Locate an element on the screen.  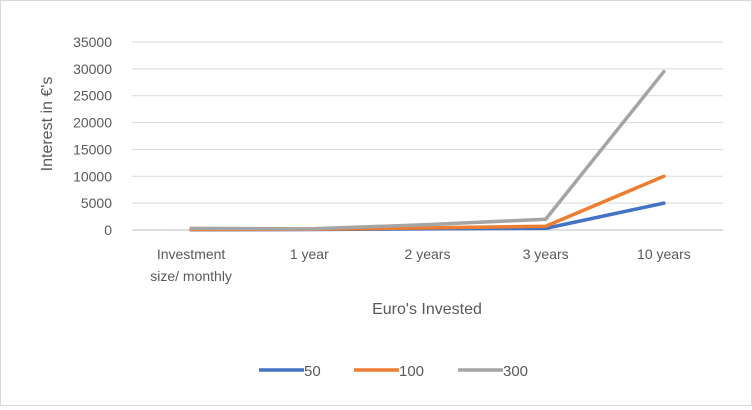
legend-item-300: 300 is located at coordinates (493, 371).